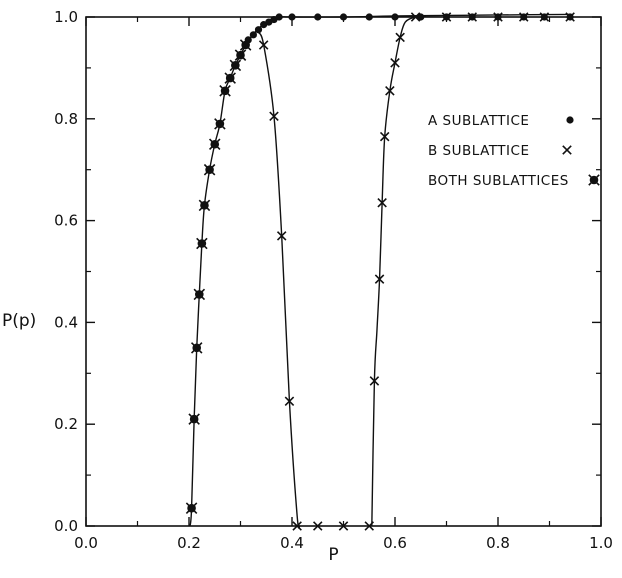  I want to click on legend: A SUBLATTICE B SUBLATTICE BOTH SUBLATTICES, so click(514, 151).